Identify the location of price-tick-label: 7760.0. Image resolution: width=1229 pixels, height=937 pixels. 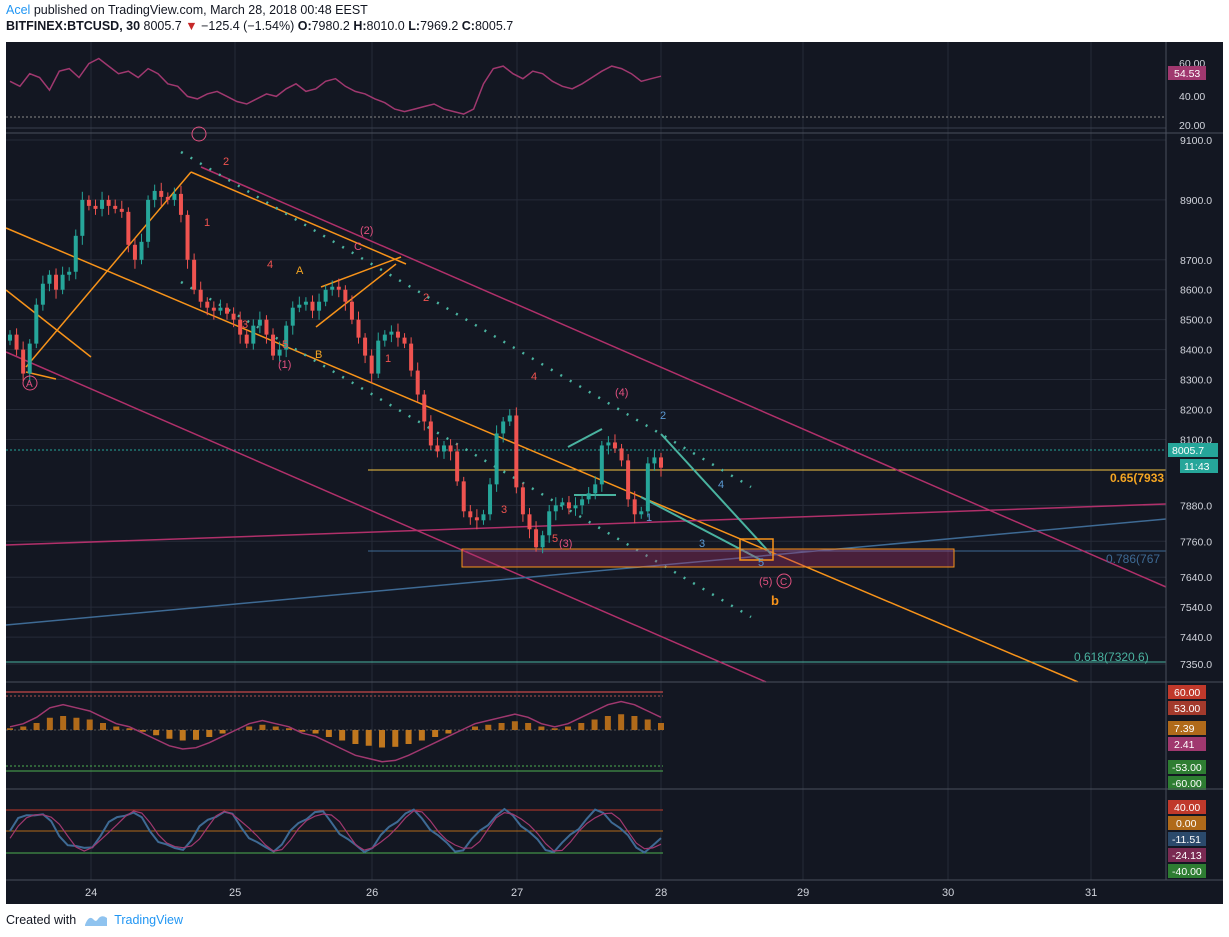
(1196, 542).